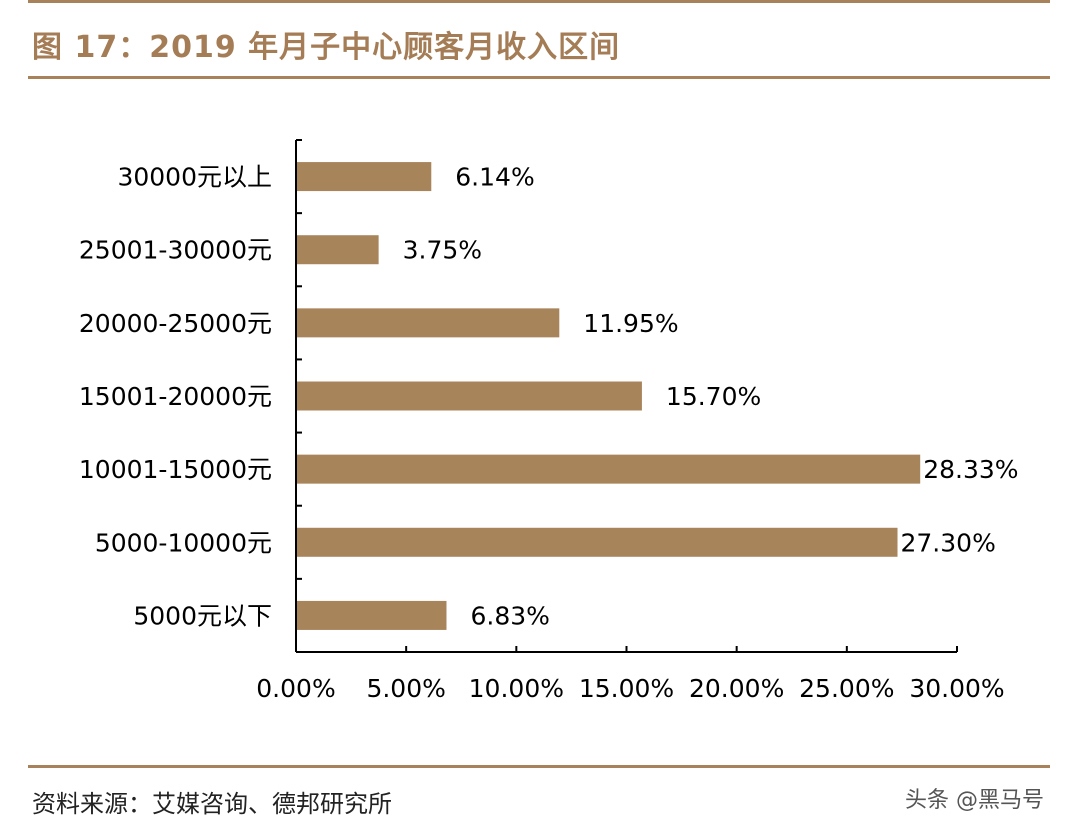  I want to click on title-rule, so click(539, 77).